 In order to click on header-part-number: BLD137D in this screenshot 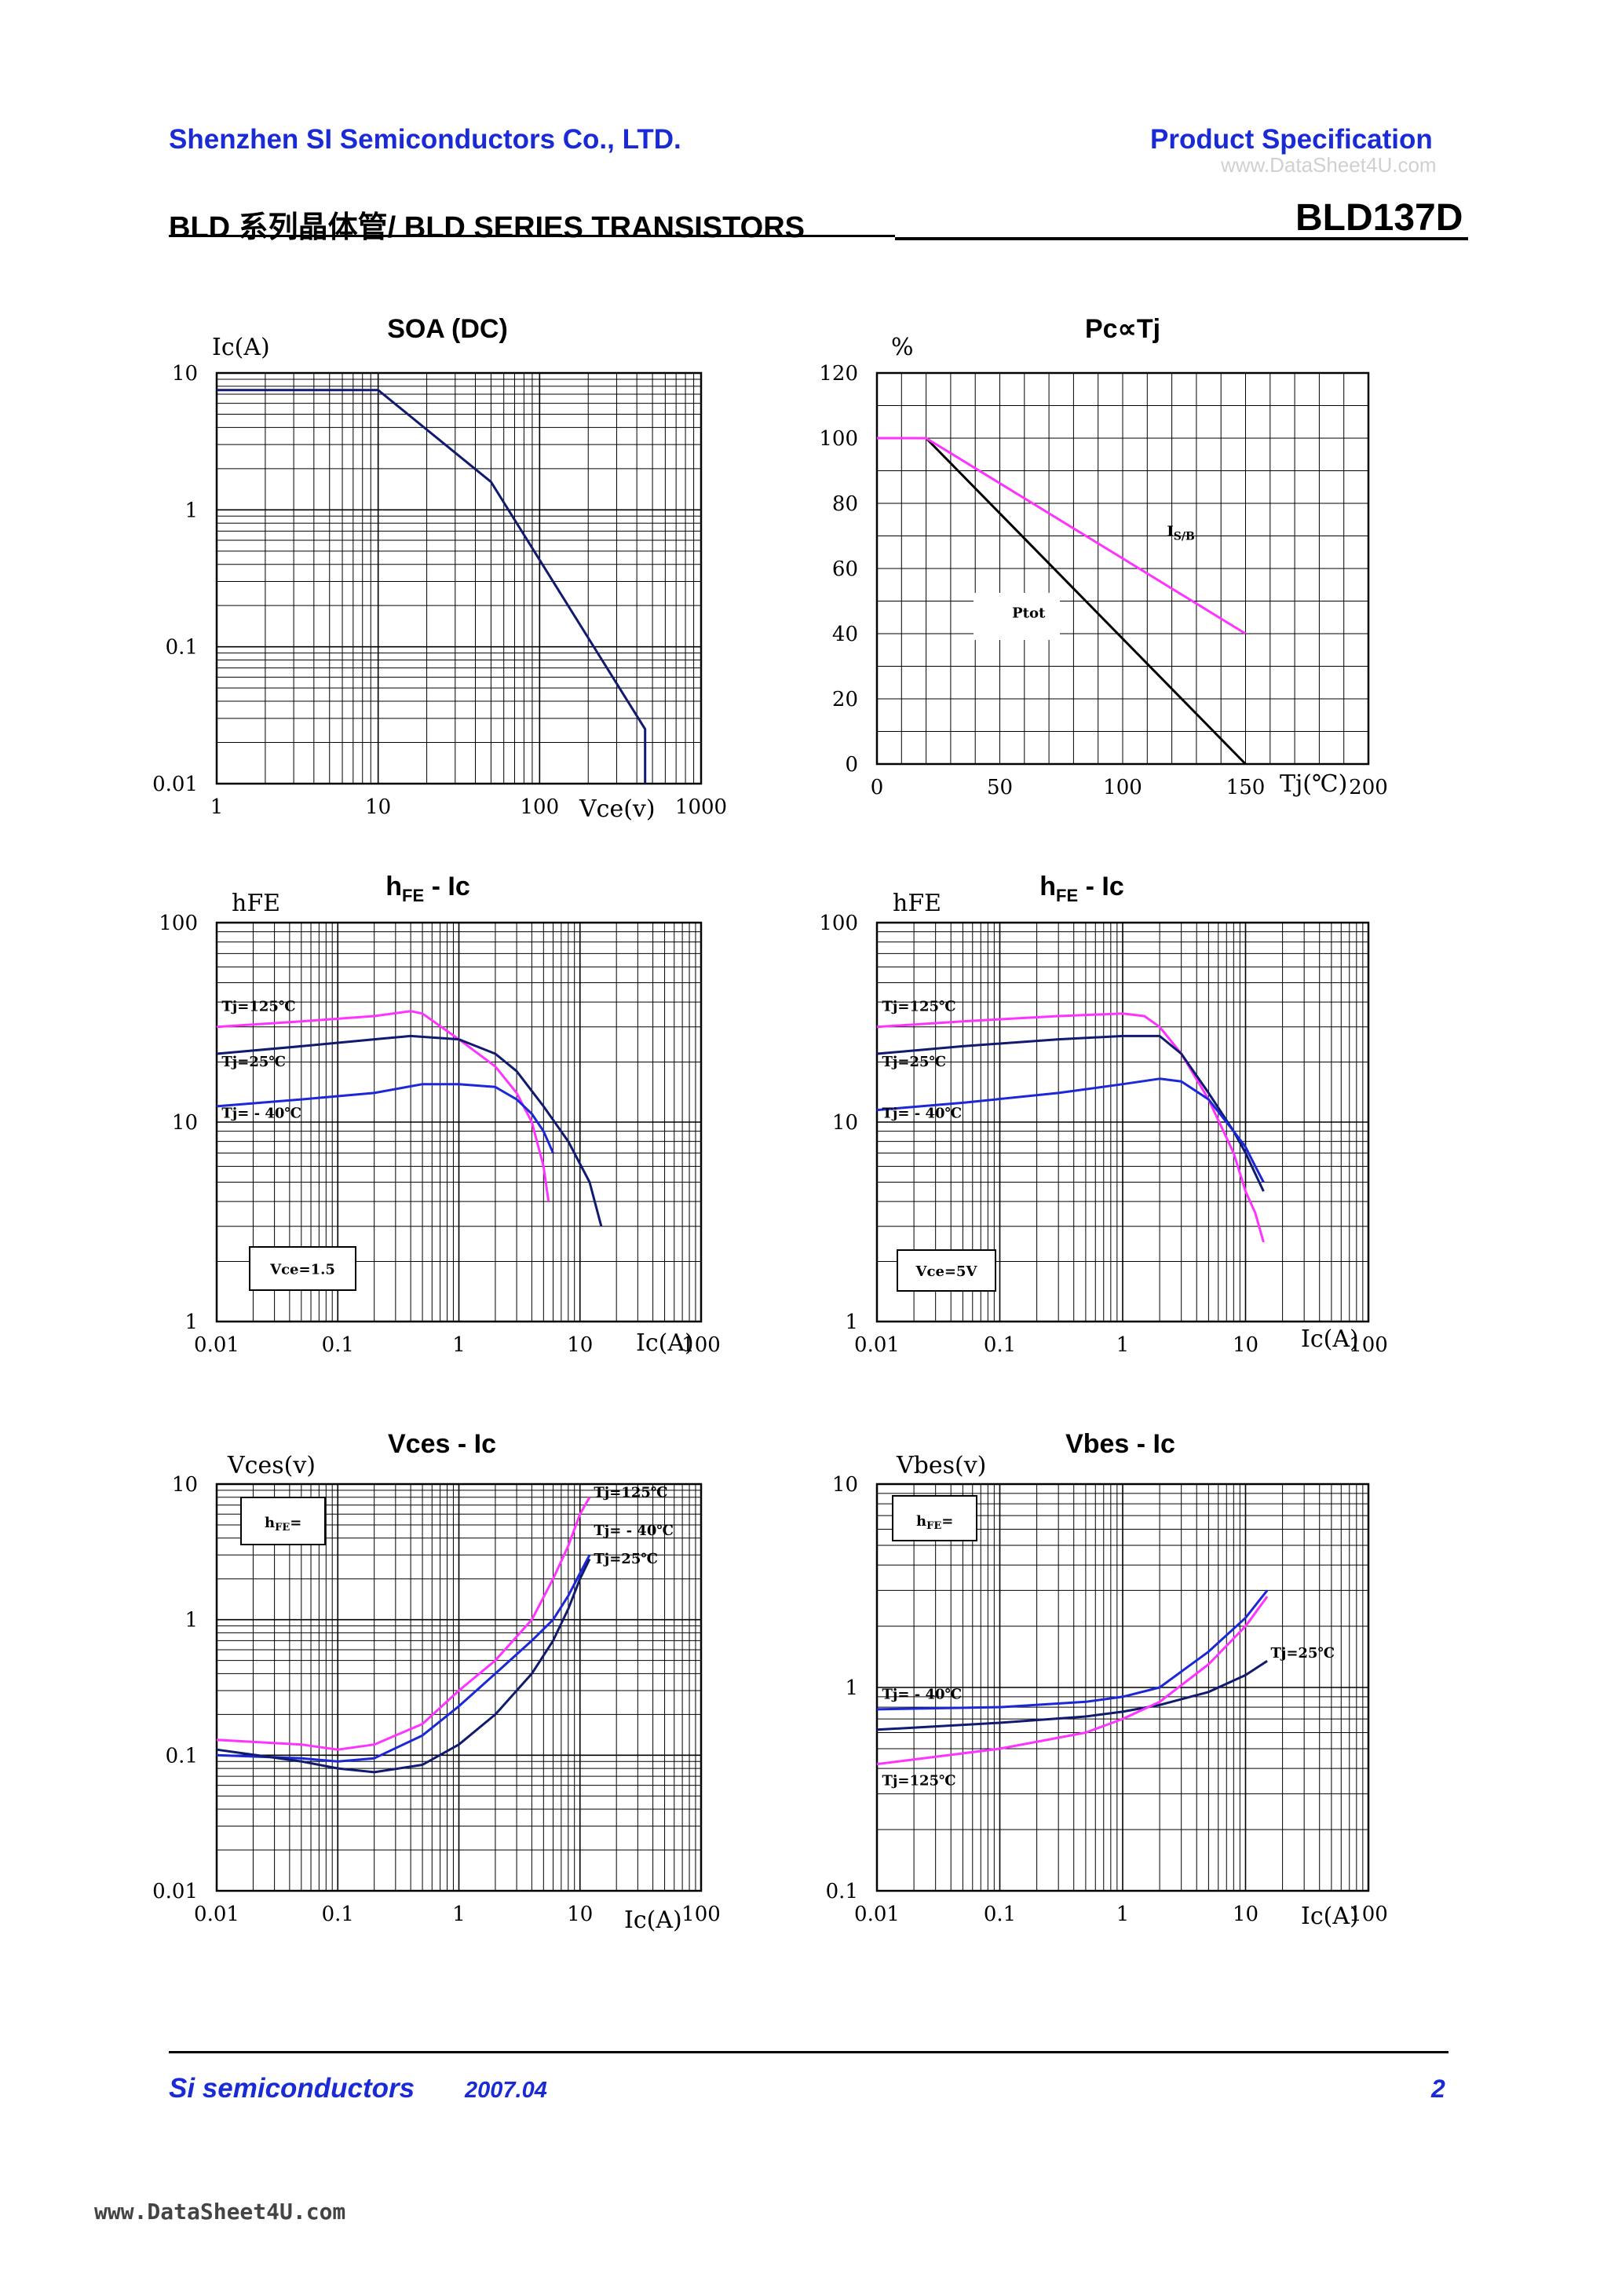, I will do `click(1379, 218)`.